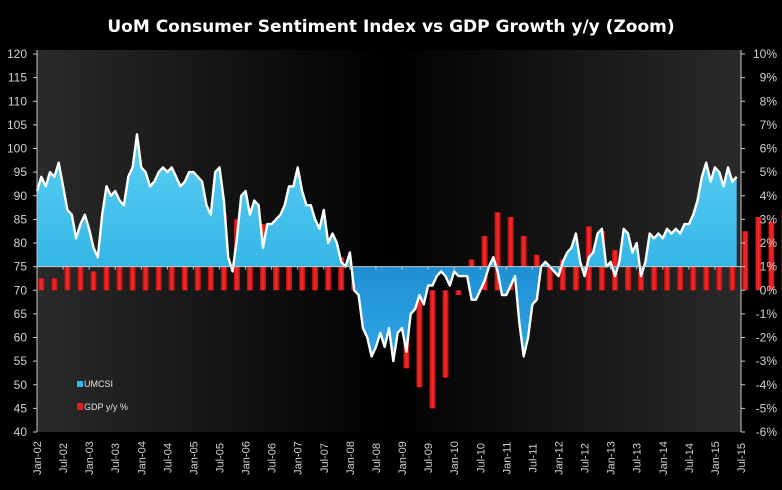  What do you see at coordinates (90, 458) in the screenshot?
I see `x-tick-label: Jan-03` at bounding box center [90, 458].